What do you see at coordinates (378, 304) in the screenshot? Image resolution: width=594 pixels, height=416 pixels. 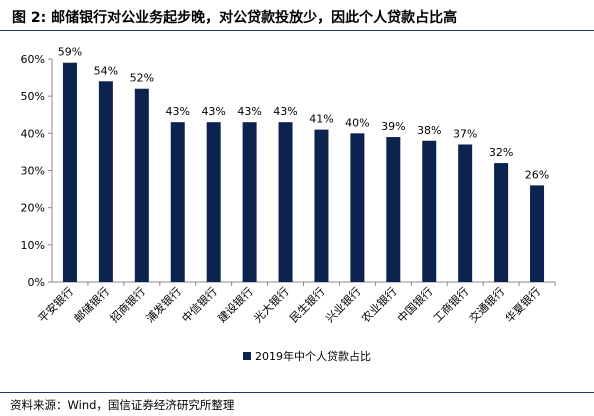 I see `category-label: 农业银行` at bounding box center [378, 304].